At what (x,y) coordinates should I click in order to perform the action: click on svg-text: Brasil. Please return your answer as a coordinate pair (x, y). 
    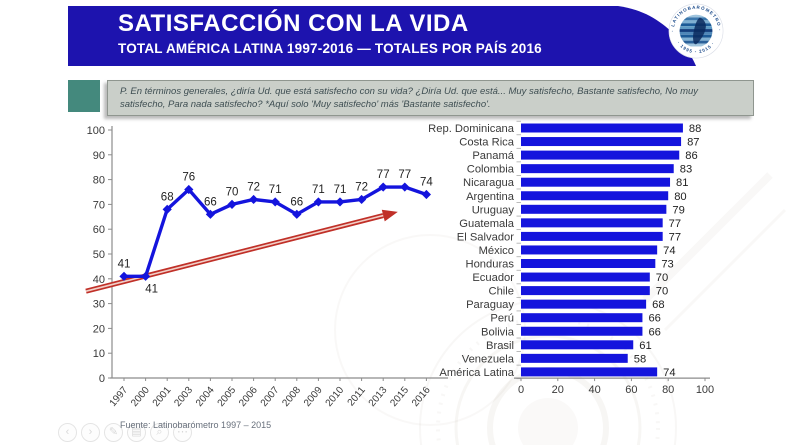
    Looking at the image, I should click on (500, 346).